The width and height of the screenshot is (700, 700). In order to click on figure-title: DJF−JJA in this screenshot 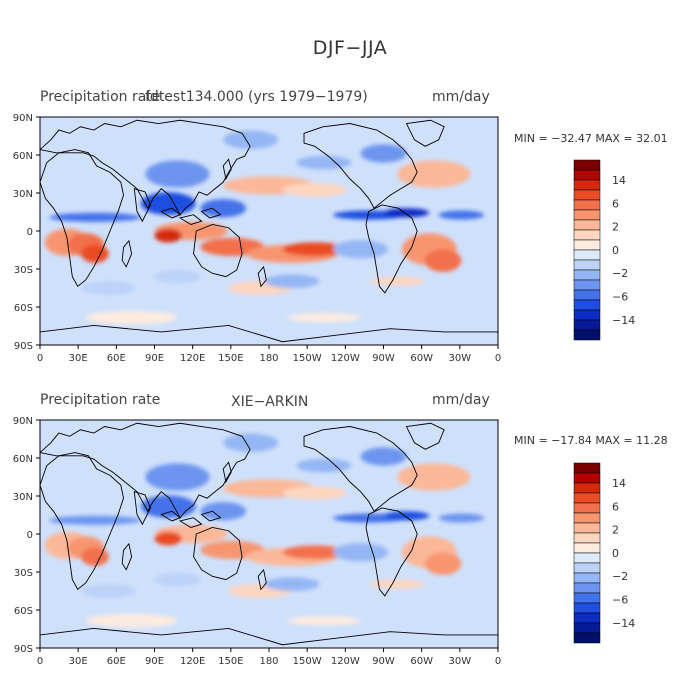, I will do `click(350, 48)`.